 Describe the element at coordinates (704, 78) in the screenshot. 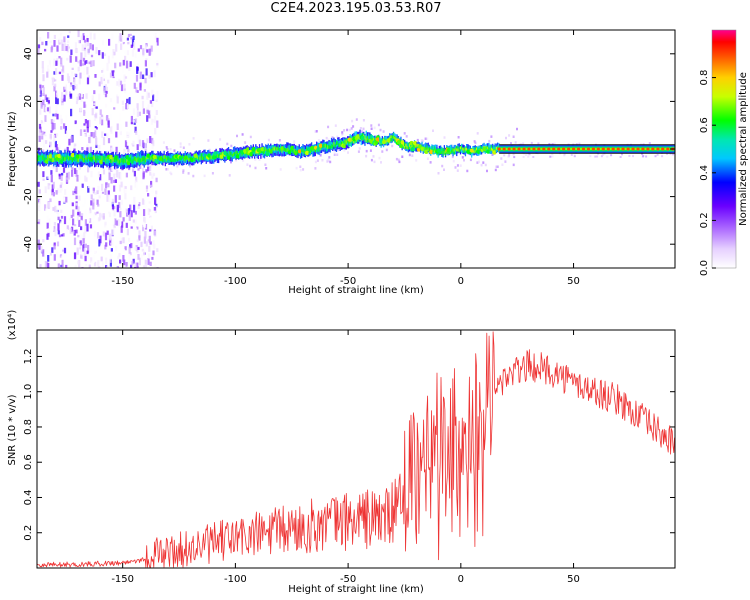

I see `colorbar-tick-label: 0.8` at that location.